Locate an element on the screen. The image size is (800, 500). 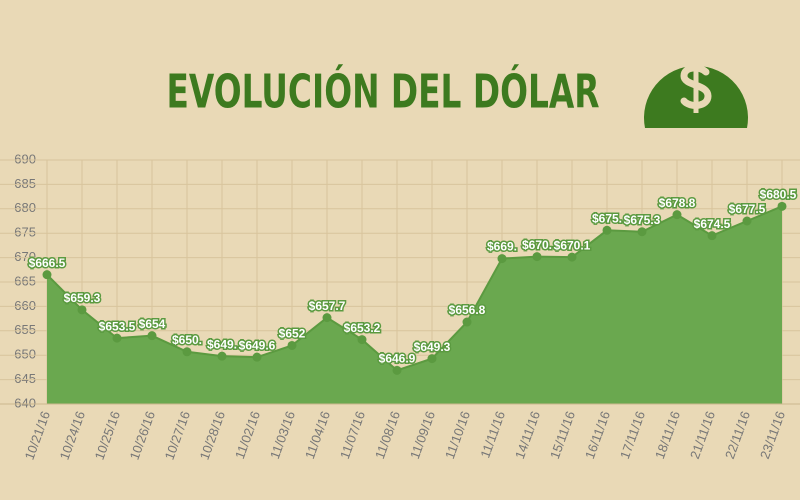
x-tick-label: 11/02/16 is located at coordinates (247, 435).